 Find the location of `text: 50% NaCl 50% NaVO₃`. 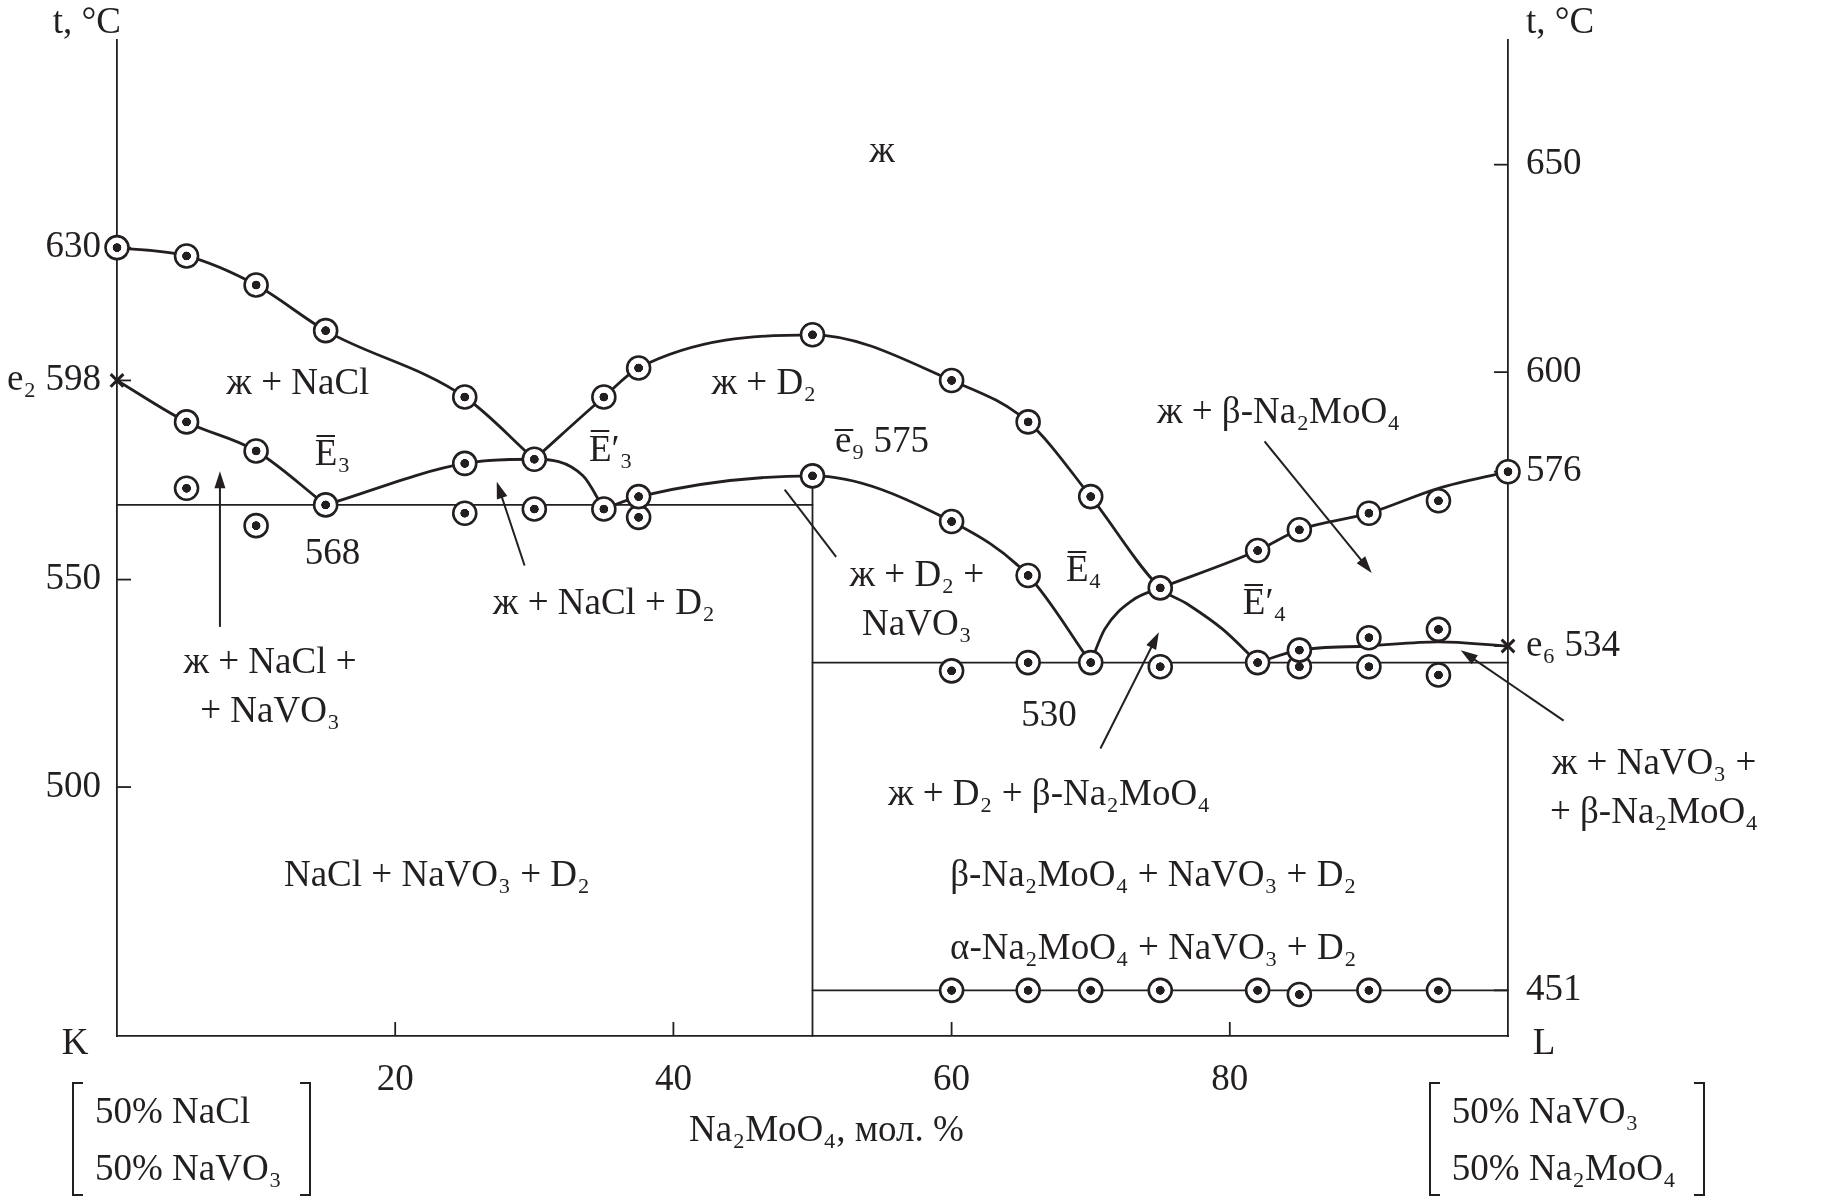

text: 50% NaCl 50% NaVO₃ is located at coordinates (188, 1139).